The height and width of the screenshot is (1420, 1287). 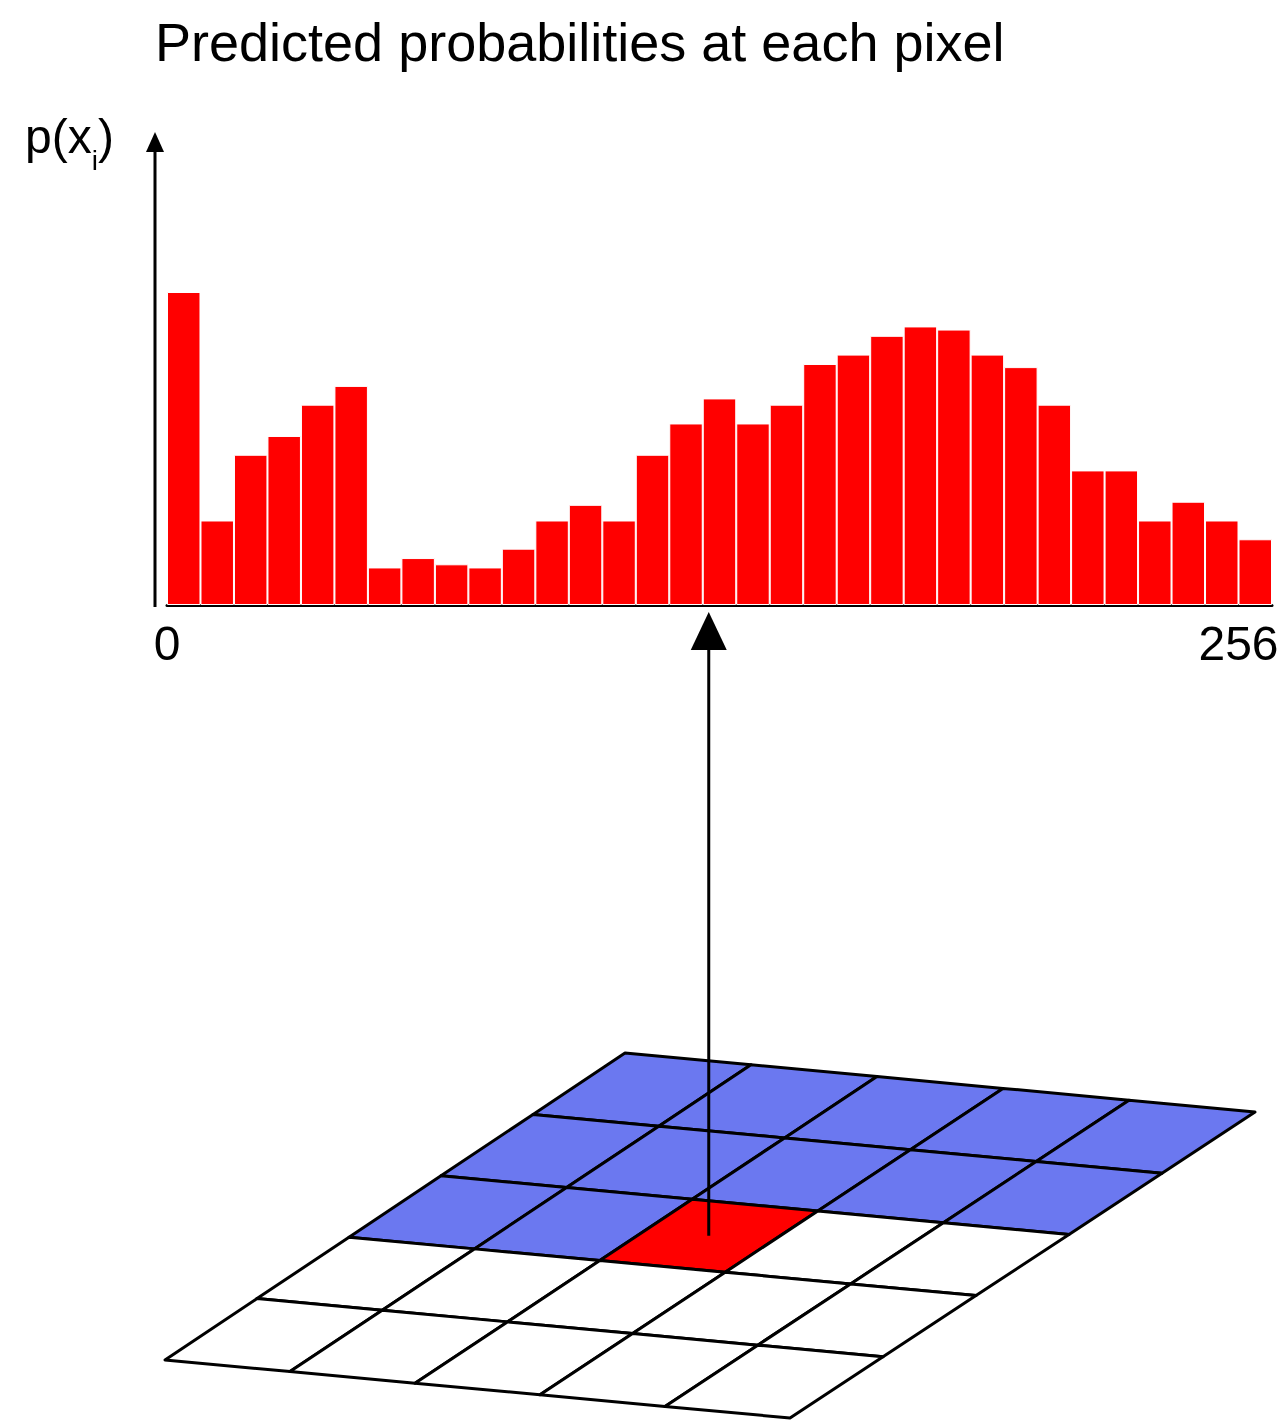 I want to click on x-tick-label: 0, so click(x=167, y=643).